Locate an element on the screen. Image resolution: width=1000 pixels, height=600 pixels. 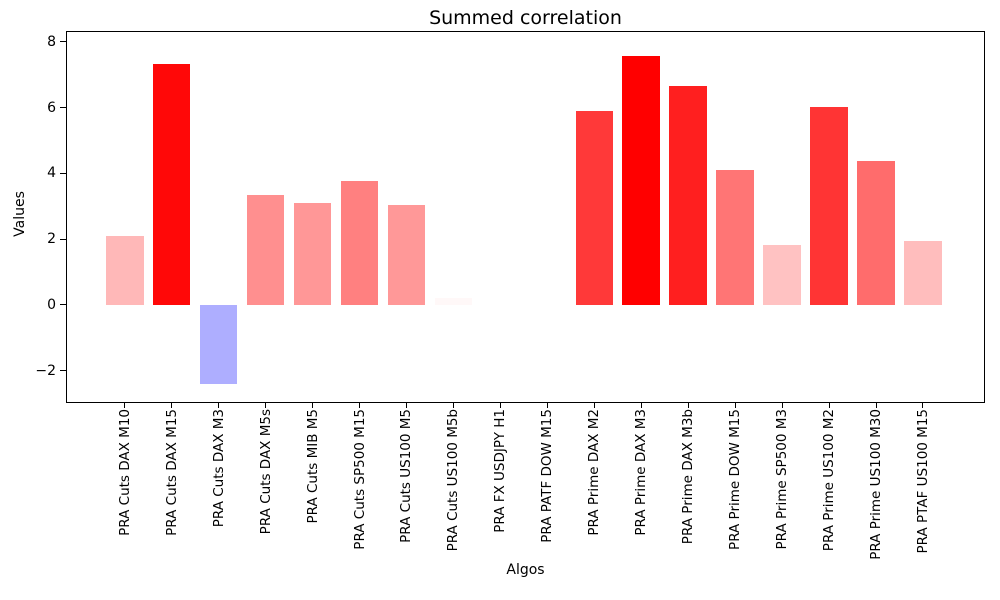
x-tick-label: PRA Prime DAX M3b is located at coordinates (688, 477).